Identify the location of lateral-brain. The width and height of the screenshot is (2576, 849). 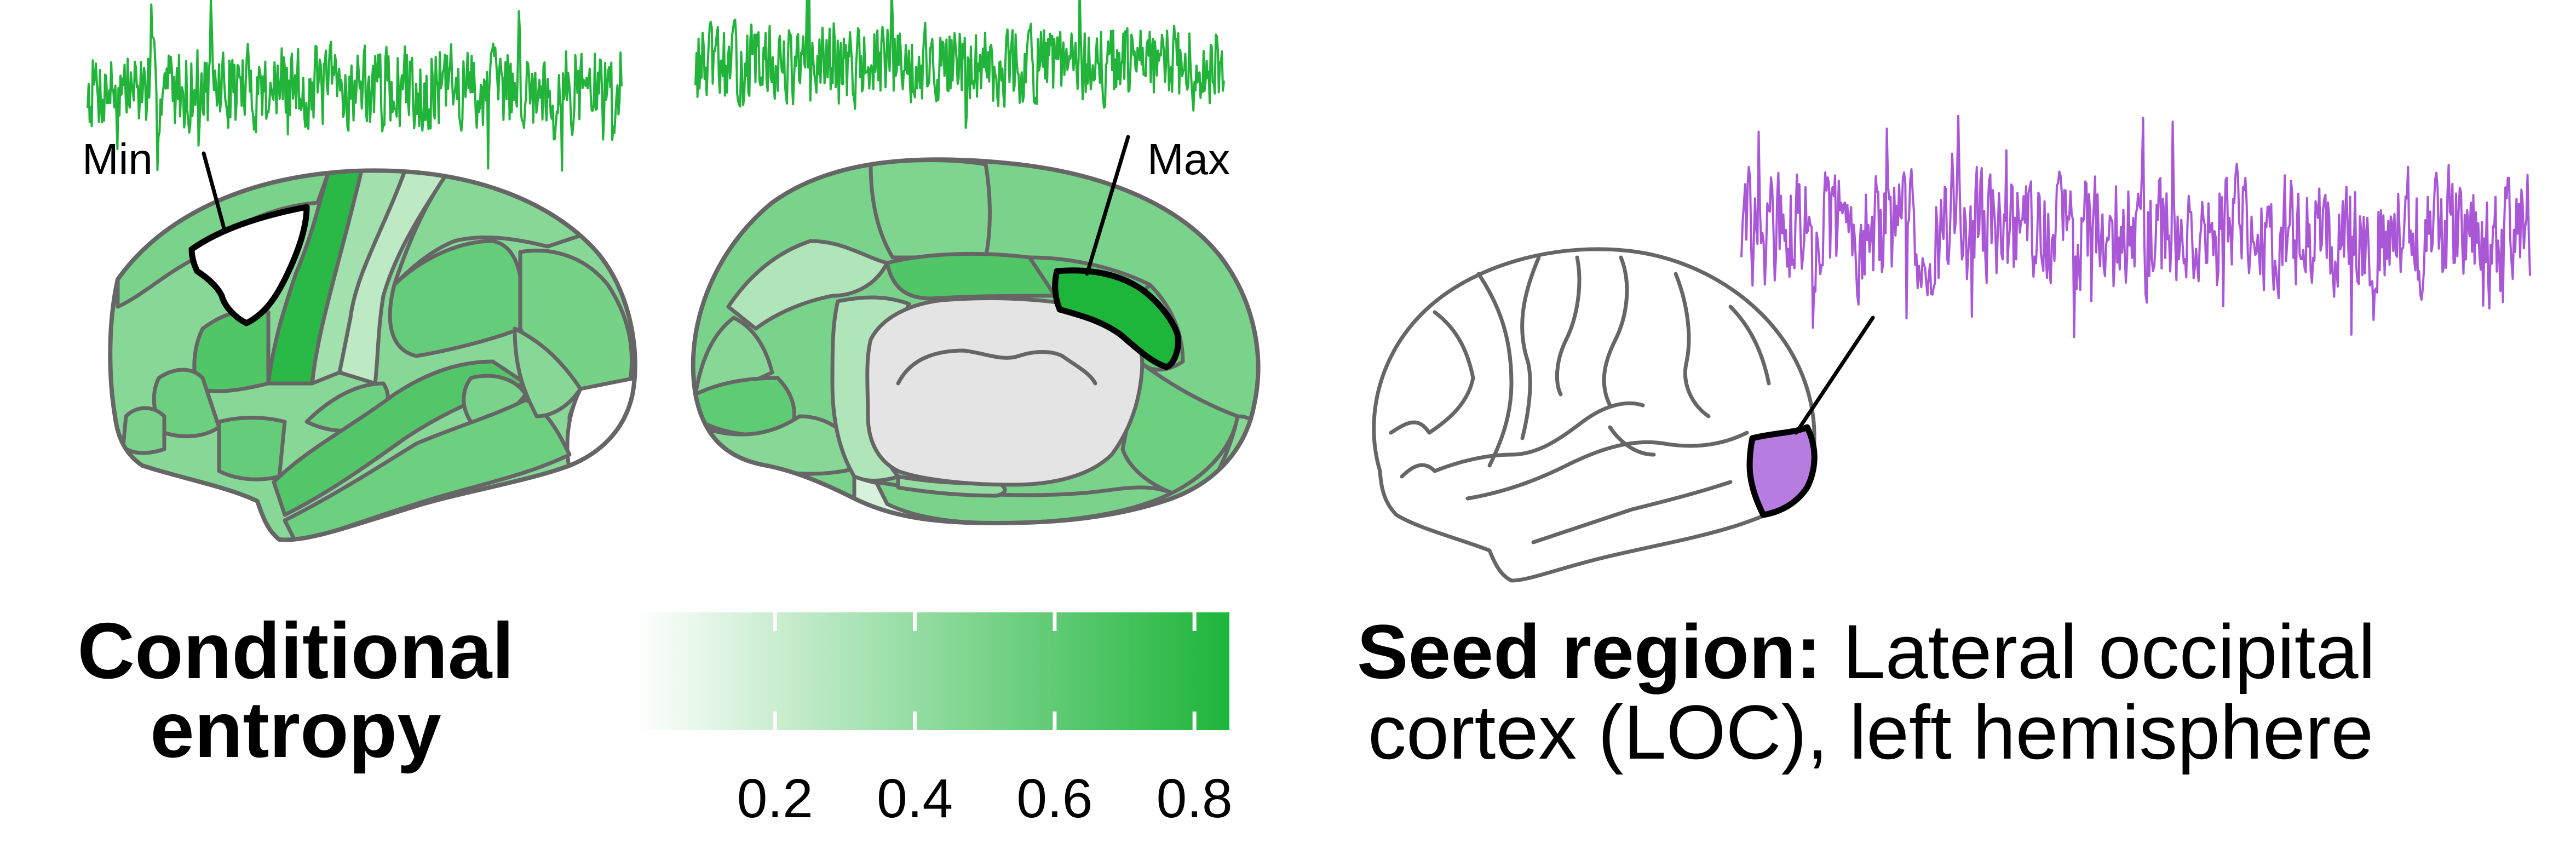
(372, 355).